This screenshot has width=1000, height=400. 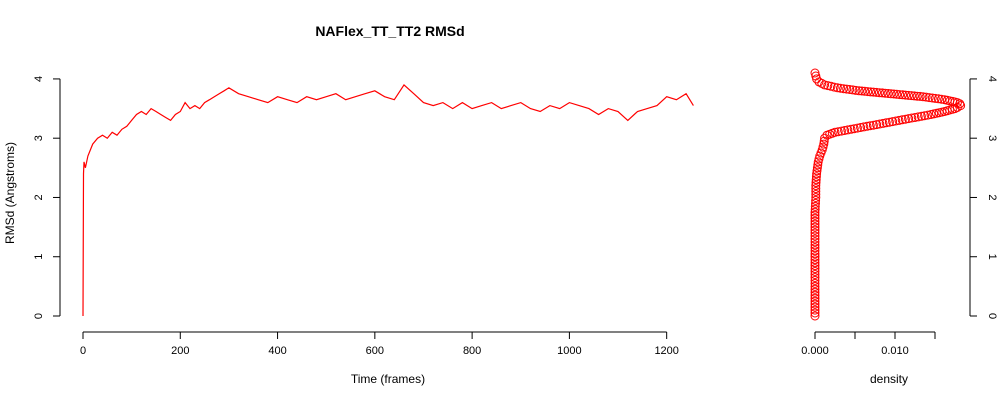 I want to click on right-y-tick-label: 4, so click(x=992, y=79).